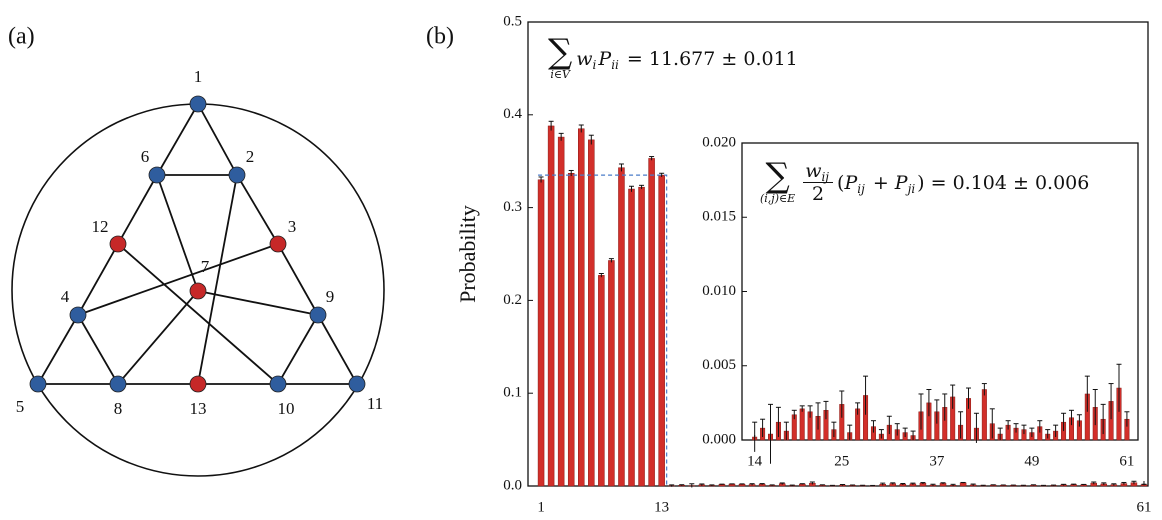 The width and height of the screenshot is (1162, 520). Describe the element at coordinates (719, 365) in the screenshot. I see `y-tick-label: 0.005` at that location.